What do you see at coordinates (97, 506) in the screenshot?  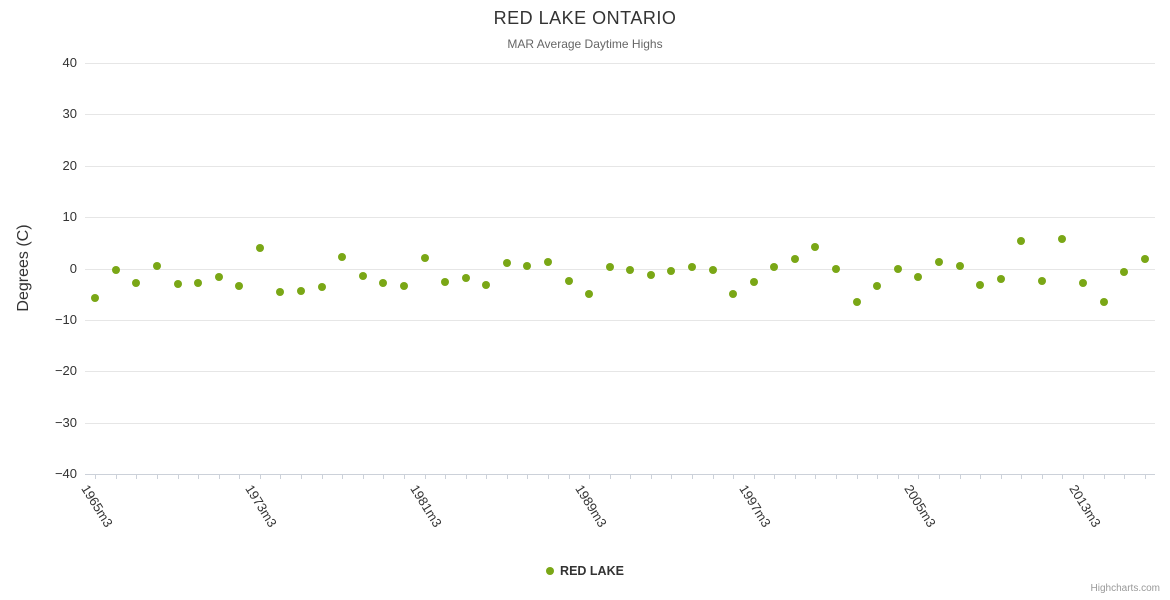 I see `x-axis-label: 1965m3` at bounding box center [97, 506].